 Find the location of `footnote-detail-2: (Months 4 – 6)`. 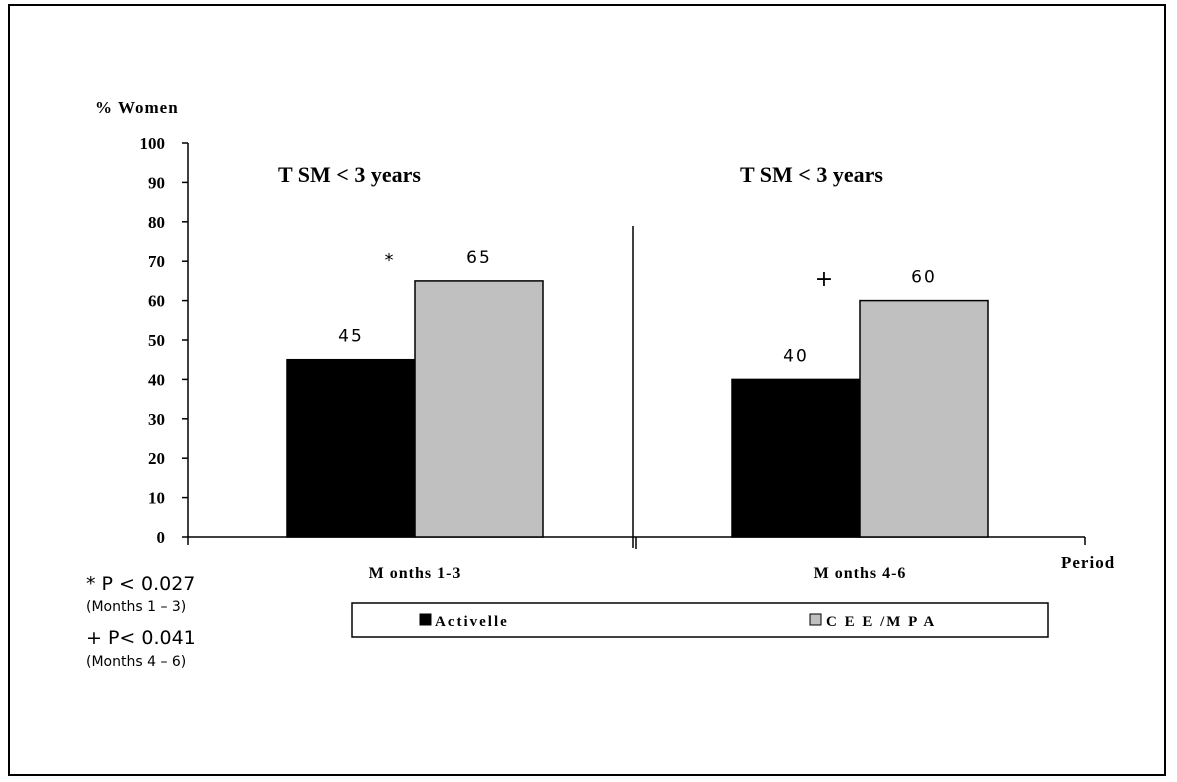

footnote-detail-2: (Months 4 – 6) is located at coordinates (136, 662).